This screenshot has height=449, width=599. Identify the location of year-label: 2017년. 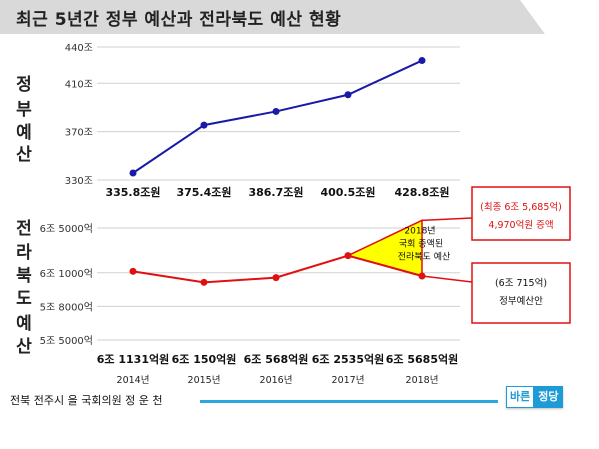
(348, 380).